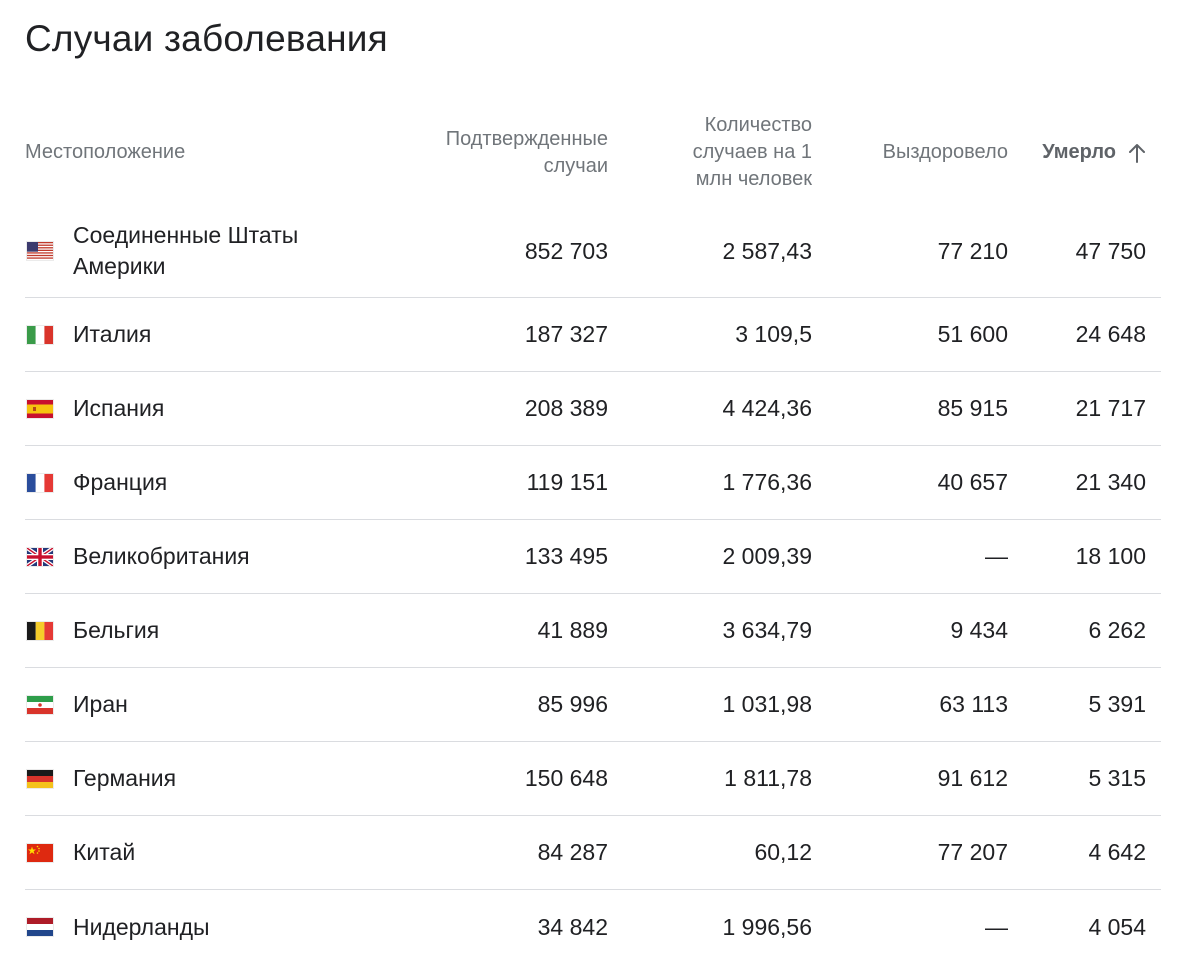 This screenshot has width=1200, height=966. What do you see at coordinates (783, 852) in the screenshot?
I see `per-million-value: 60,12` at bounding box center [783, 852].